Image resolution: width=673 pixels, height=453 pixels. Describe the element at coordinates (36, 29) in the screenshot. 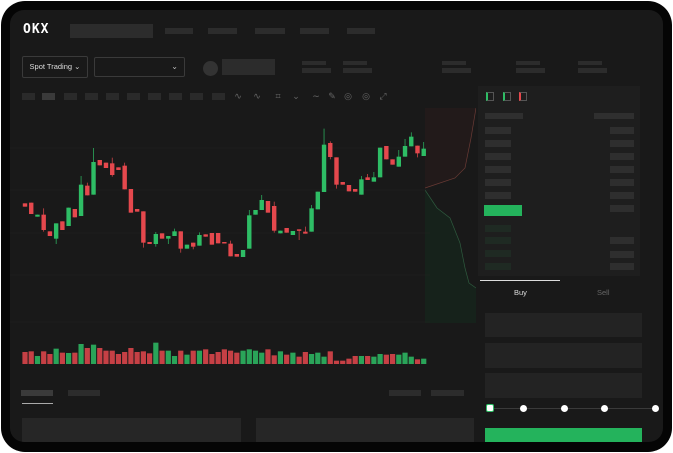

I see `okx-logo: OKX` at that location.